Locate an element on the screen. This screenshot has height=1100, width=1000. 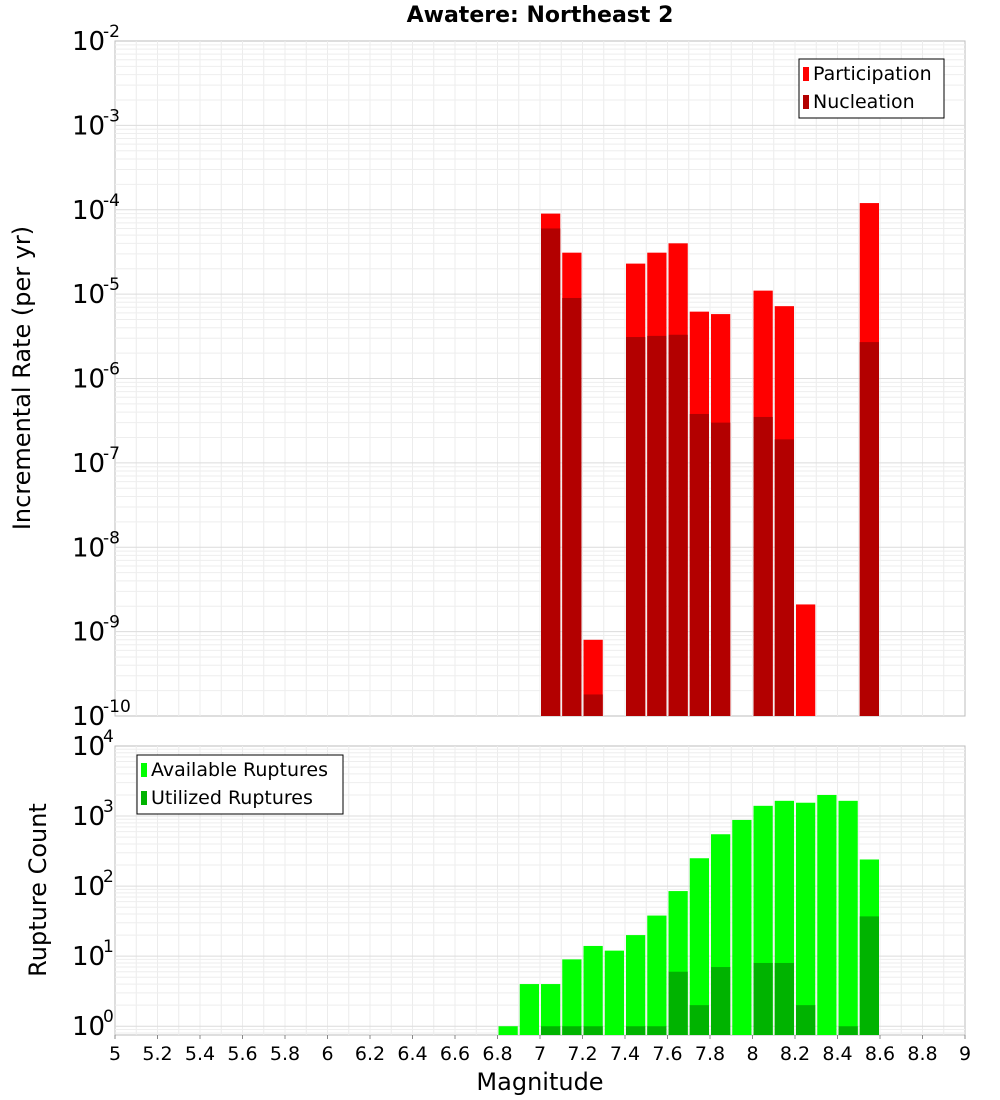
x-tick-label: 7 is located at coordinates (540, 1054).